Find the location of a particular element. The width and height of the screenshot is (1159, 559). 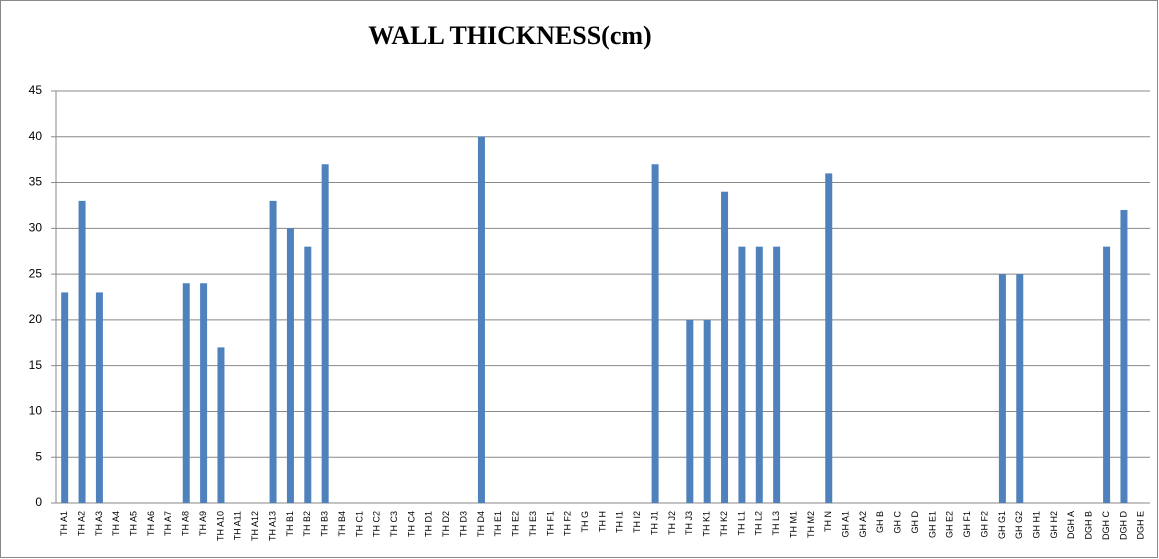

x-tick-label: TH C3 is located at coordinates (394, 524).